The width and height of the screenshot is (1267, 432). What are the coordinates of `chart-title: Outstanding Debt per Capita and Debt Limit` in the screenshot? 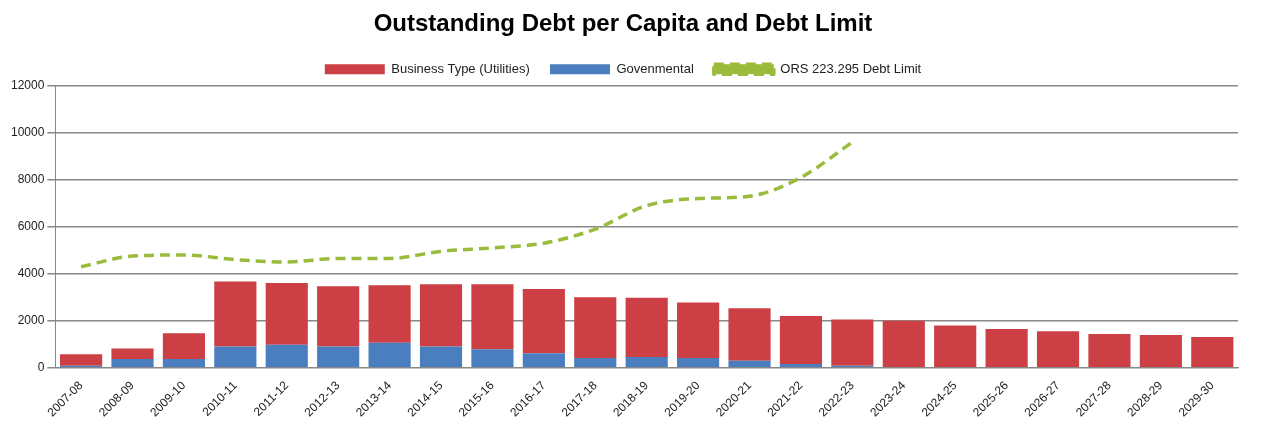 It's located at (623, 23).